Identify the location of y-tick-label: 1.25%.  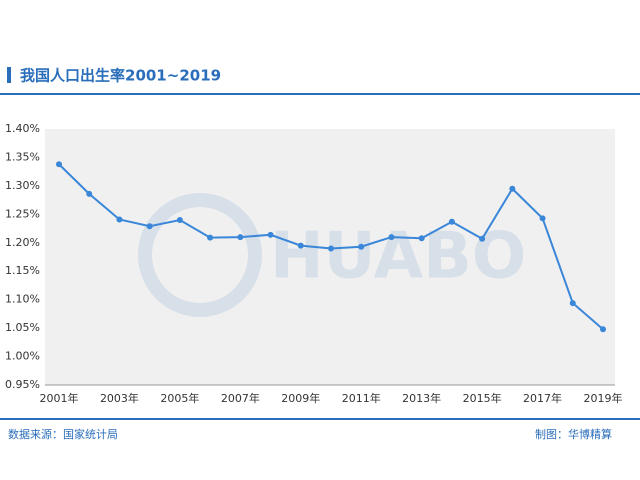
(22, 213).